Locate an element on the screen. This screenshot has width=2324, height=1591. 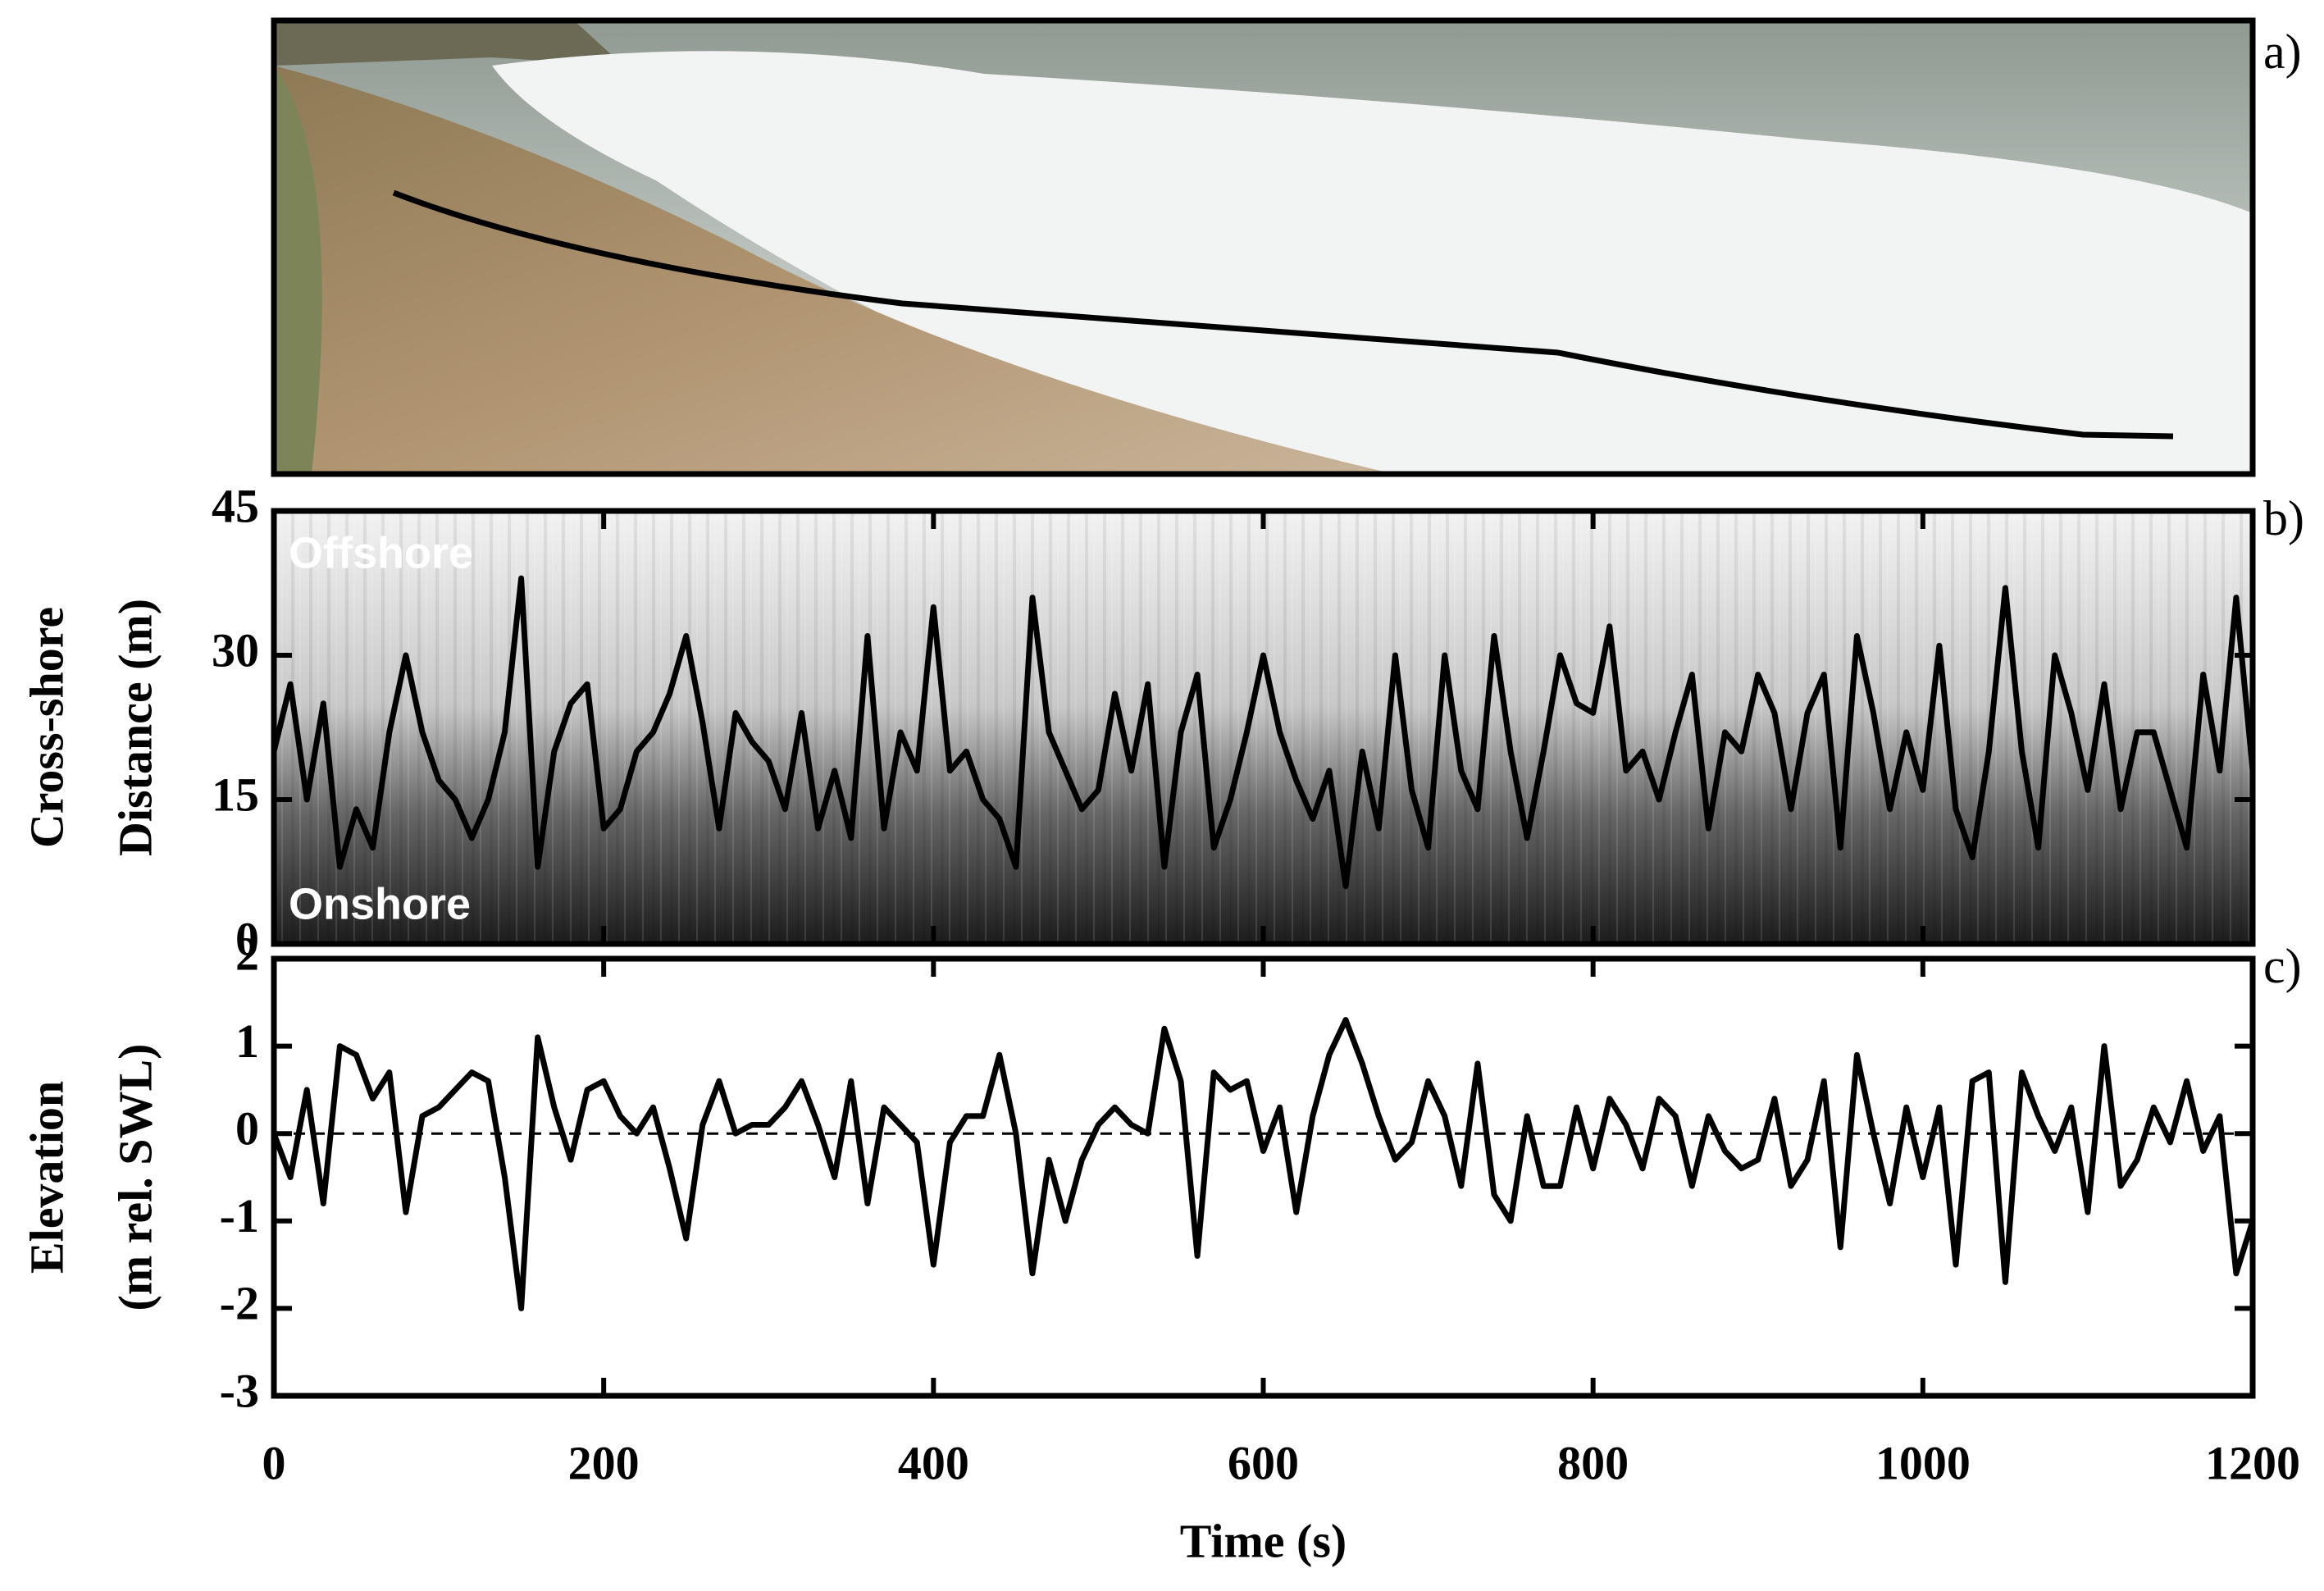
x-tick-label: 600 is located at coordinates (1263, 1462).